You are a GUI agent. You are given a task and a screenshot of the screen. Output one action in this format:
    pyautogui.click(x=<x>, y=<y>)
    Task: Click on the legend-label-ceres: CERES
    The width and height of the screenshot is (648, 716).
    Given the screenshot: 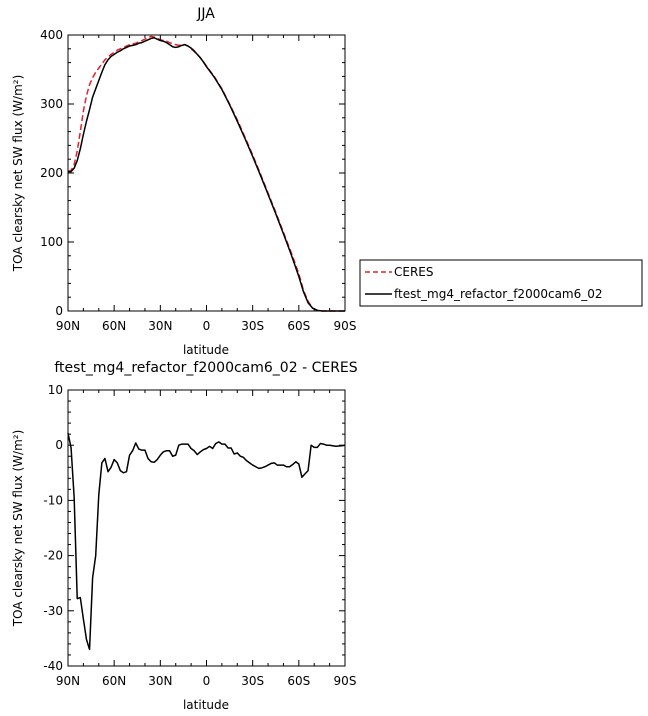 What is the action you would take?
    pyautogui.click(x=414, y=272)
    